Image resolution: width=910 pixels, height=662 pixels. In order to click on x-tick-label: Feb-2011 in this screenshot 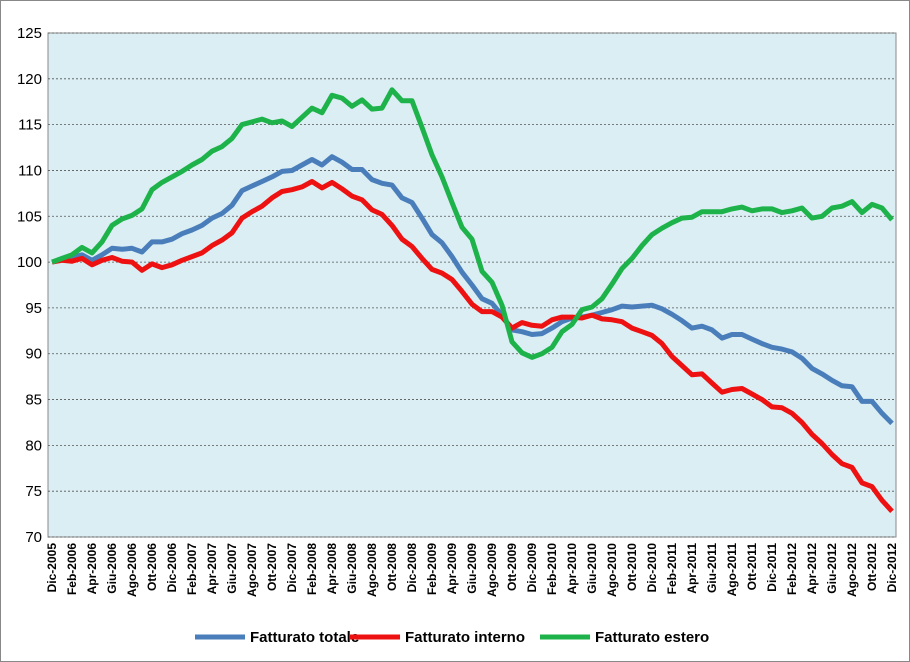, I will do `click(672, 569)`.